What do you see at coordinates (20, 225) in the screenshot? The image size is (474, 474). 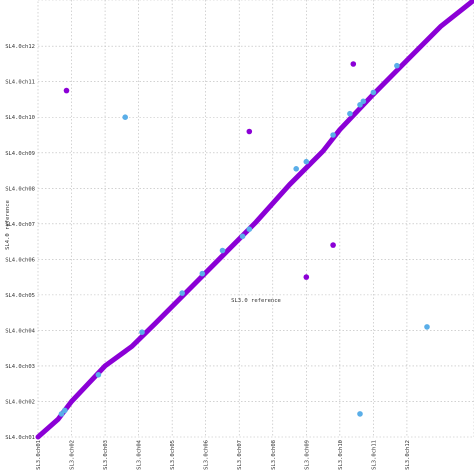 I see `y-tick-label-7: SL4.0ch07` at bounding box center [20, 225].